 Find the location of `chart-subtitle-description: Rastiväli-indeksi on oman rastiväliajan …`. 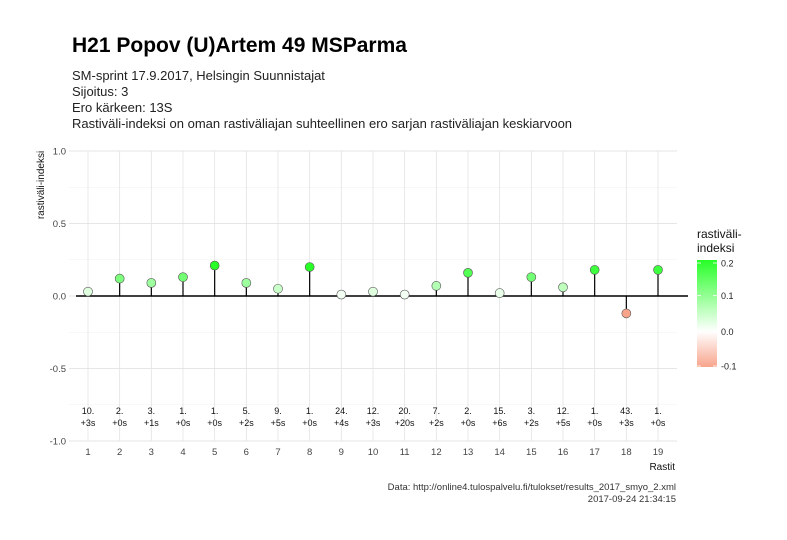

chart-subtitle-description: Rastiväli-indeksi on oman rastiväliajan … is located at coordinates (322, 123).